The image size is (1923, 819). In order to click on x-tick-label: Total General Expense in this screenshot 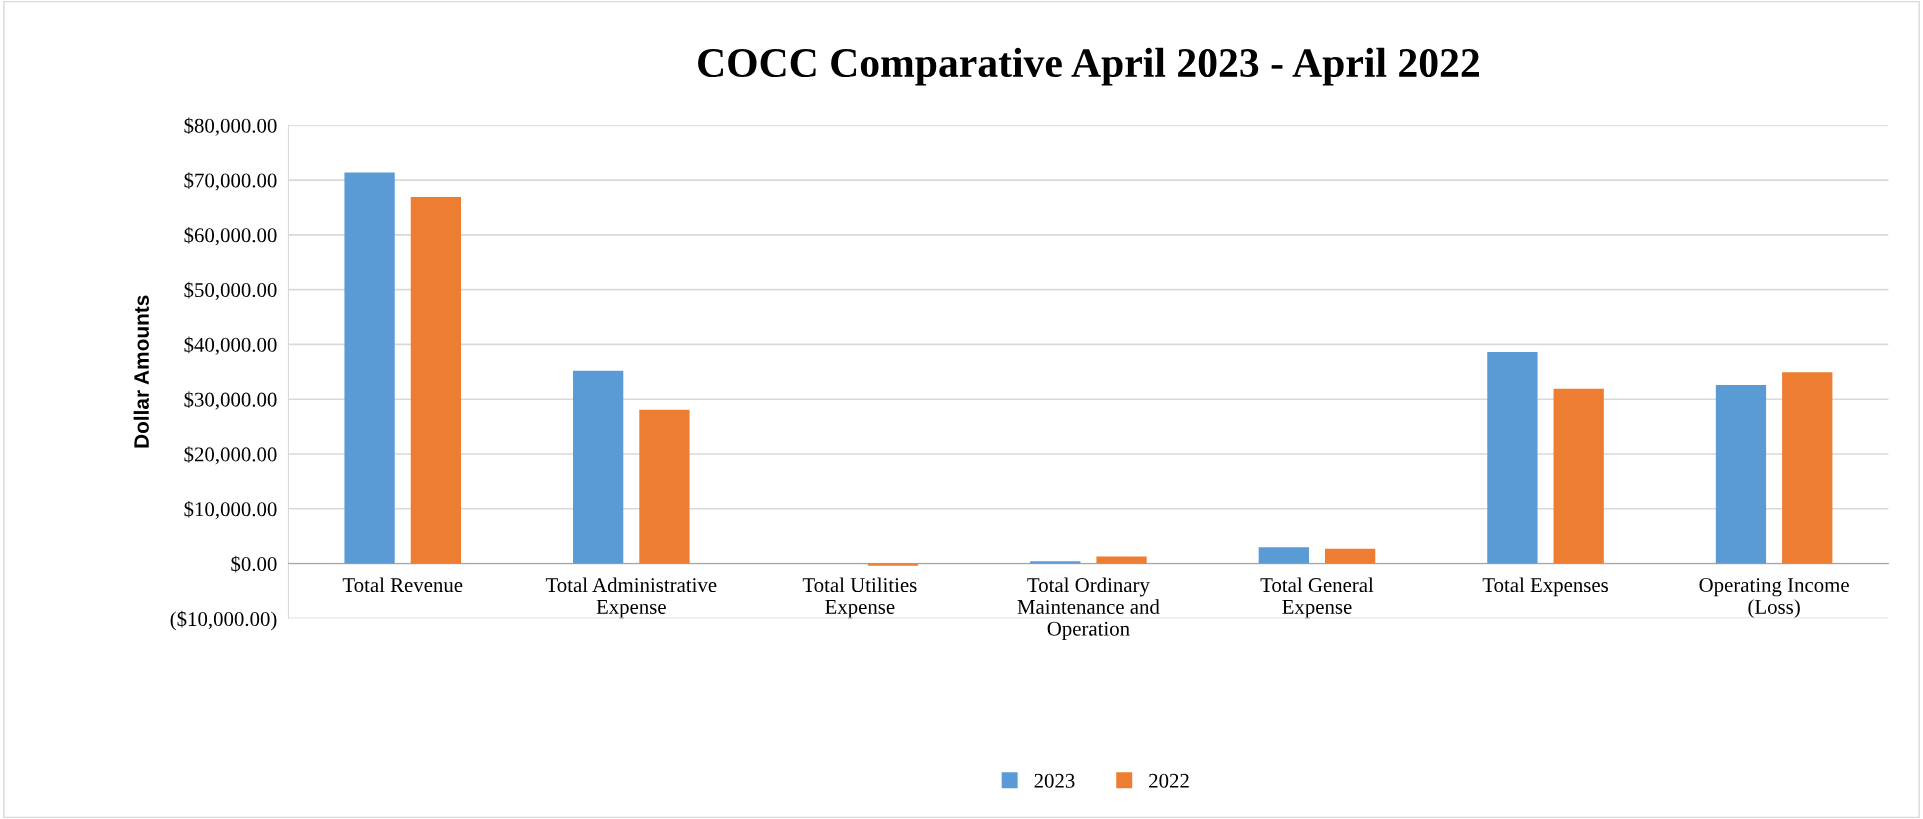, I will do `click(1317, 598)`.